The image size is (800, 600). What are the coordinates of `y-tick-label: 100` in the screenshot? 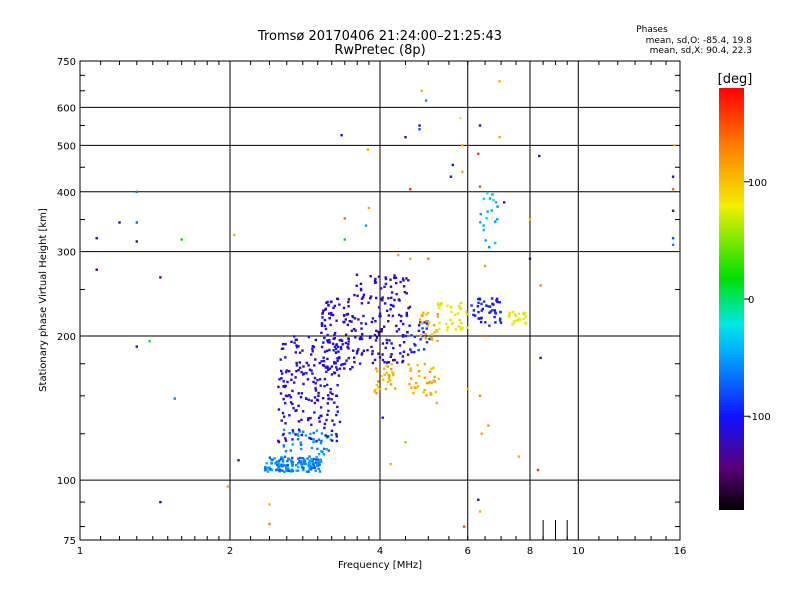 It's located at (66, 481).